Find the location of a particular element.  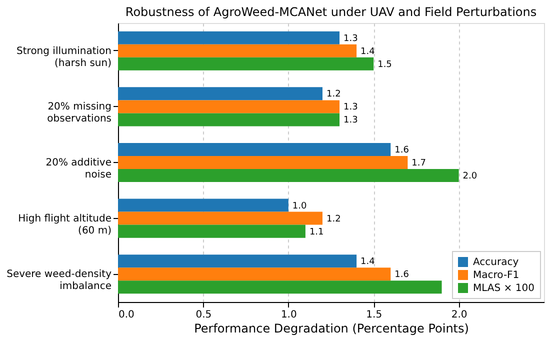

x-axis-title: Performance Degradation (Percentage Points) is located at coordinates (331, 329).